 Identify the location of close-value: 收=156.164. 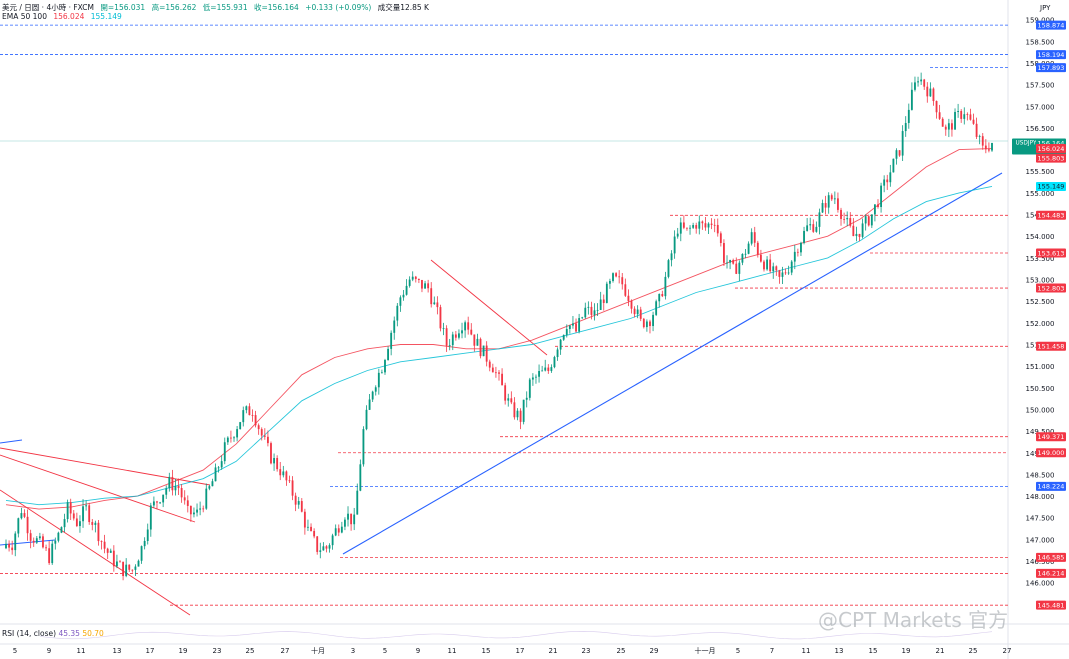
(276, 7).